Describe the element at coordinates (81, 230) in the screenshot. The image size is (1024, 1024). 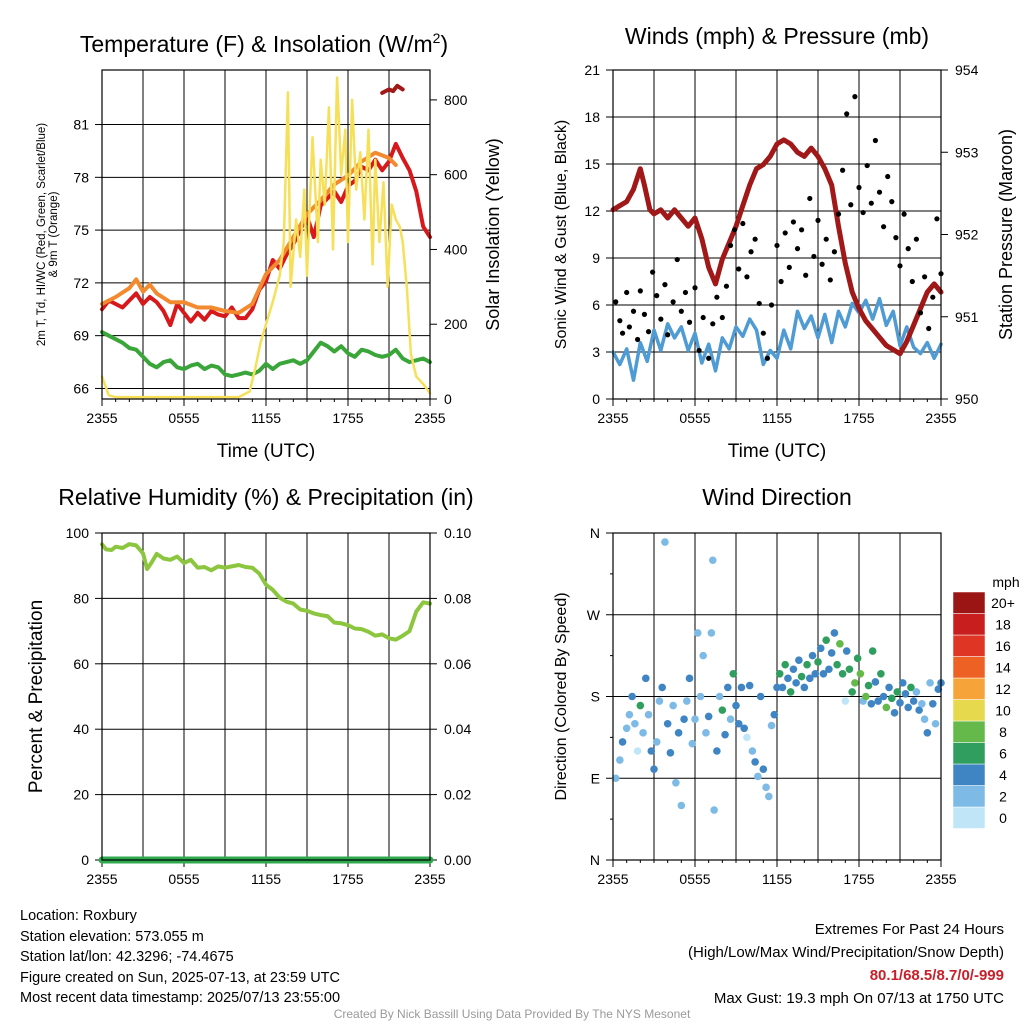
I see `y-tick-label: 75` at that location.